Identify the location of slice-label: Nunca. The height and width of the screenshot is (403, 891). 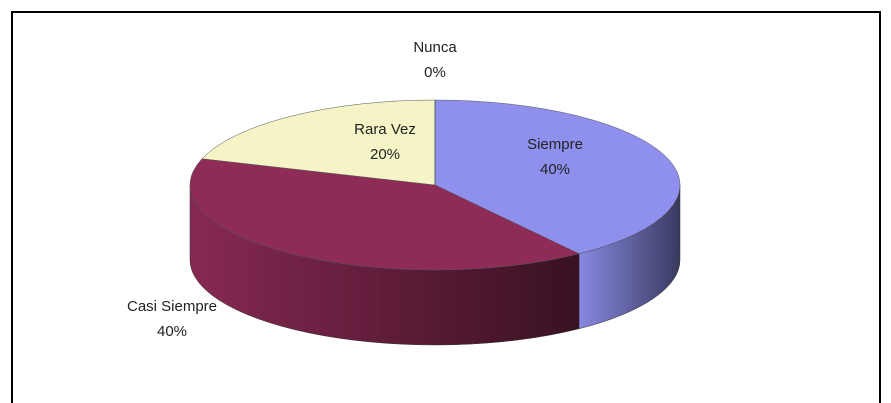
(435, 47).